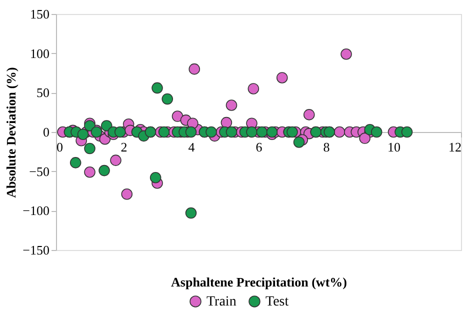  What do you see at coordinates (394, 147) in the screenshot?
I see `x-tick-label: 10` at bounding box center [394, 147].